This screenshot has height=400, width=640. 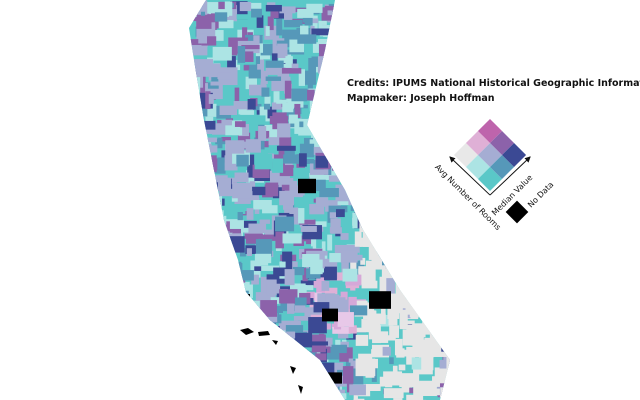 I want to click on no-data-label: No Data, so click(x=540, y=194).